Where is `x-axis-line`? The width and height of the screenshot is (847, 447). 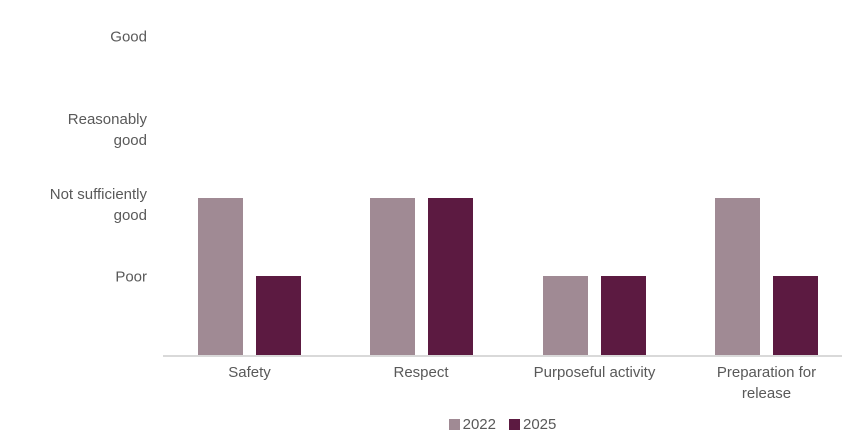 x-axis-line is located at coordinates (502, 356).